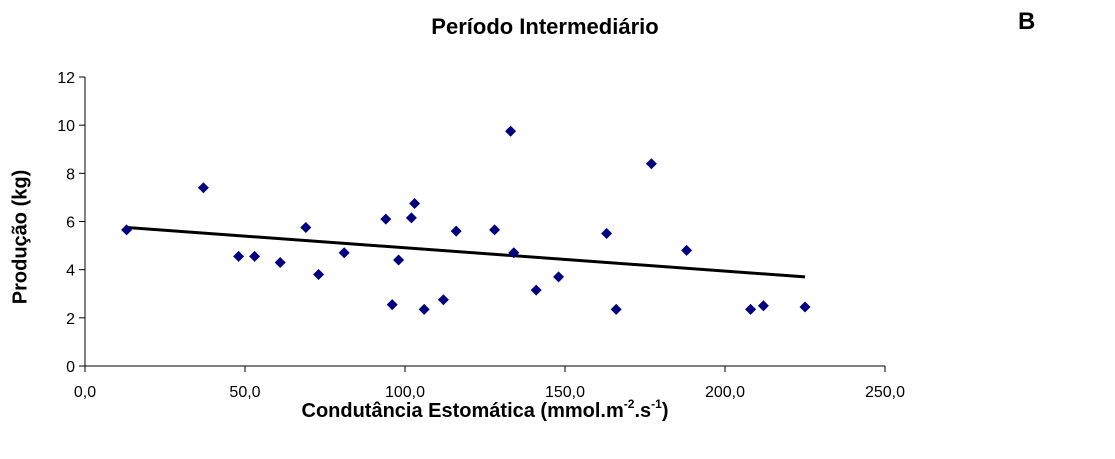  Describe the element at coordinates (405, 392) in the screenshot. I see `x-tick-label: 100,0` at that location.